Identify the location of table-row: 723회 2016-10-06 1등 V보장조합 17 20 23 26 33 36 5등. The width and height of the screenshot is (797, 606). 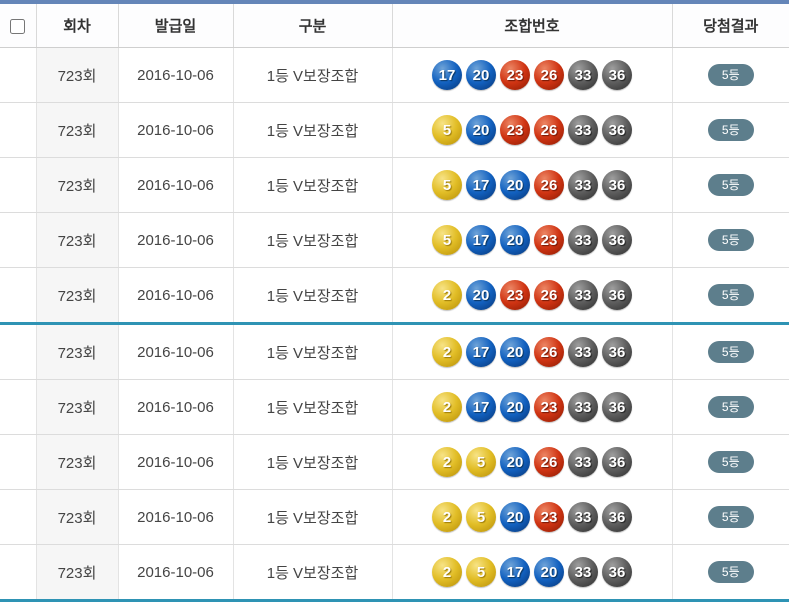
(394, 75).